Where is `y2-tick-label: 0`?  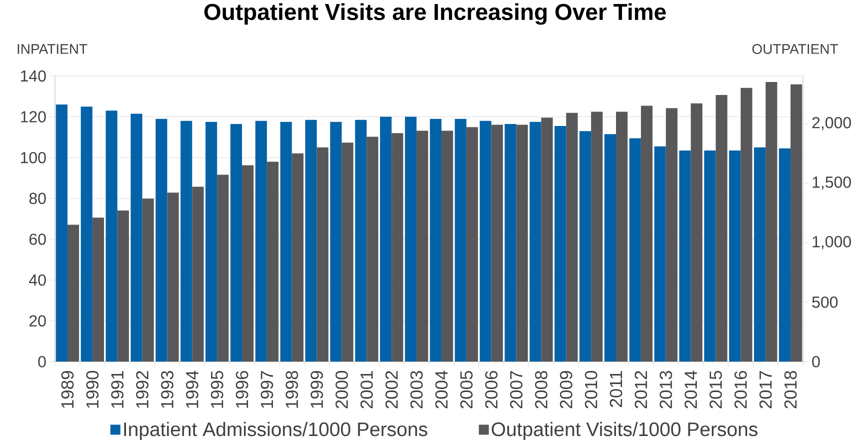 y2-tick-label: 0 is located at coordinates (816, 362).